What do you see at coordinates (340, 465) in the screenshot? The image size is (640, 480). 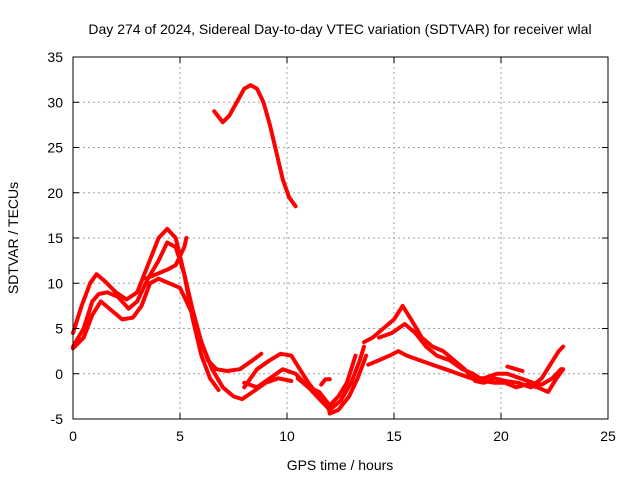 I see `x-axis-label: GPS time / hours` at bounding box center [340, 465].